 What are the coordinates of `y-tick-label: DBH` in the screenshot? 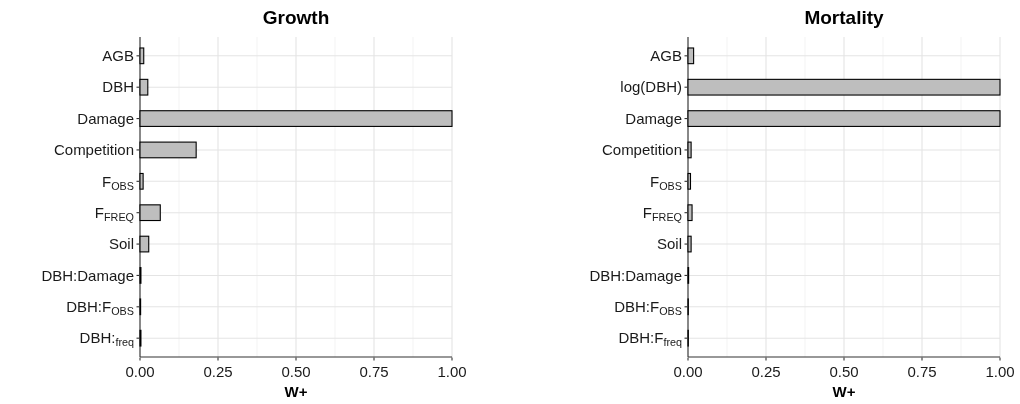 It's located at (118, 87).